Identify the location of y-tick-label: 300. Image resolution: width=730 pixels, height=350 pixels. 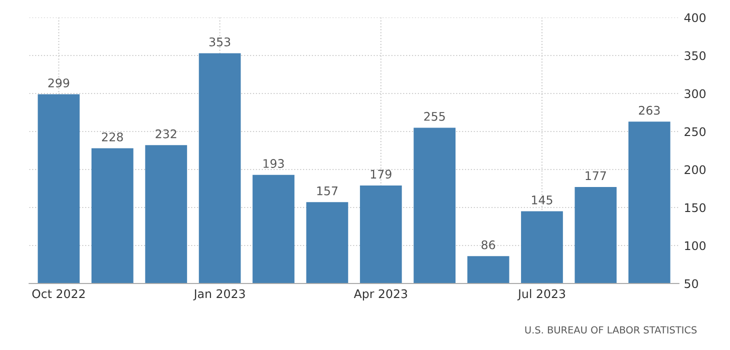
(695, 93).